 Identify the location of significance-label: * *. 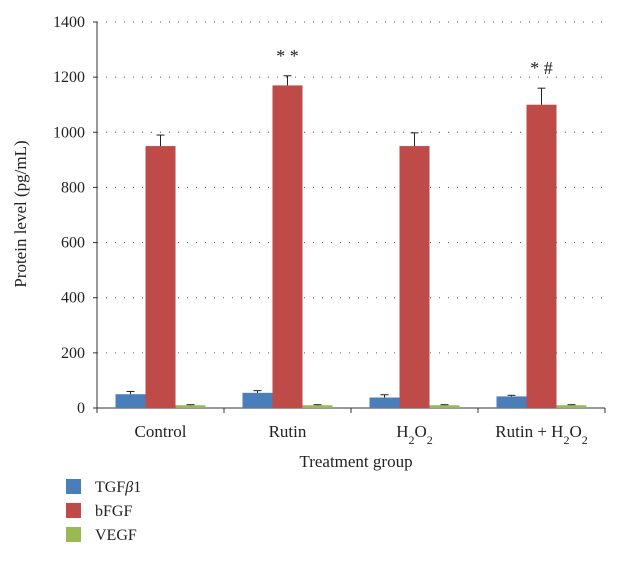
(287, 56).